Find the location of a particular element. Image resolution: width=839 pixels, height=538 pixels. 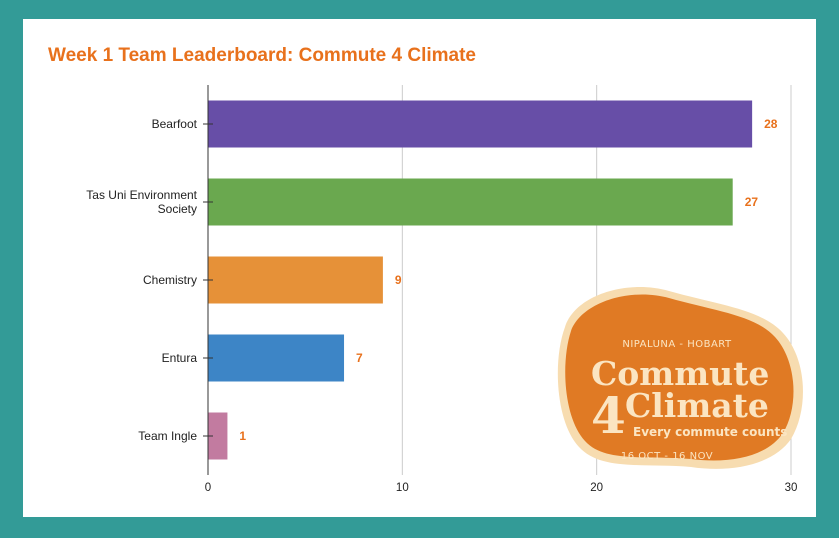

x-tick-label: 10 is located at coordinates (402, 488).